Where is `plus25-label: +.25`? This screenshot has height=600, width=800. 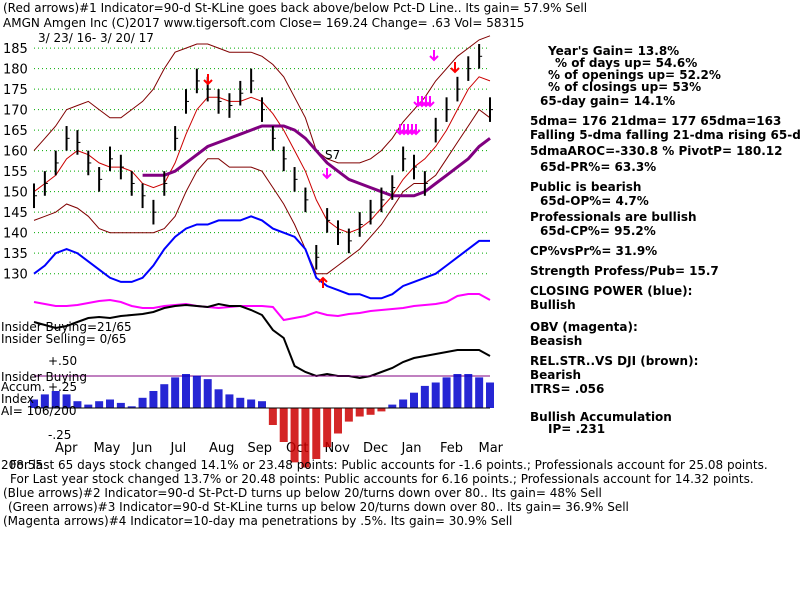 plus25-label: +.25 is located at coordinates (63, 387).